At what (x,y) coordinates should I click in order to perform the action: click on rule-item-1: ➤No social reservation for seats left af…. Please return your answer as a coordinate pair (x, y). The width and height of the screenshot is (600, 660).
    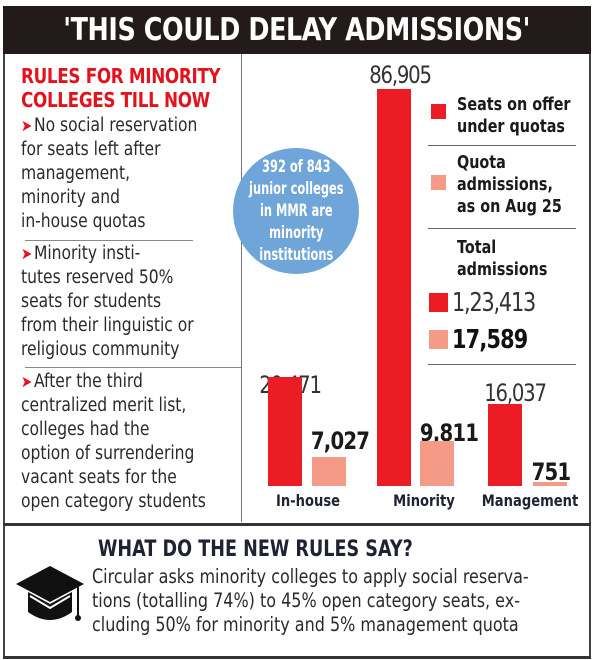
    Looking at the image, I should click on (130, 174).